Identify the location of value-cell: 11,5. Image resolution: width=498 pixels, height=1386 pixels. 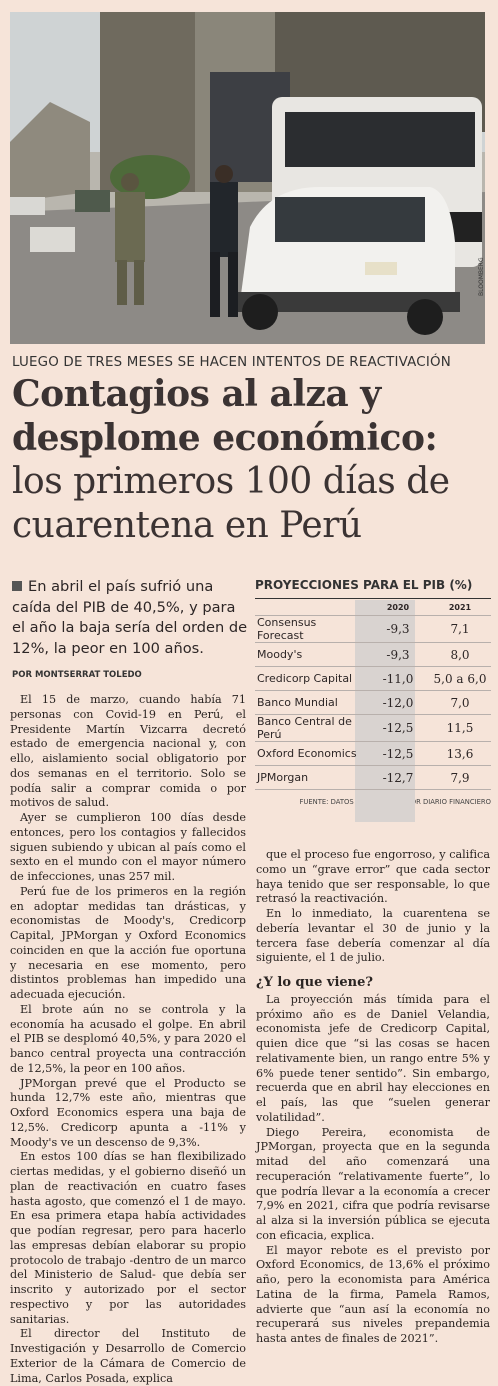
(460, 728).